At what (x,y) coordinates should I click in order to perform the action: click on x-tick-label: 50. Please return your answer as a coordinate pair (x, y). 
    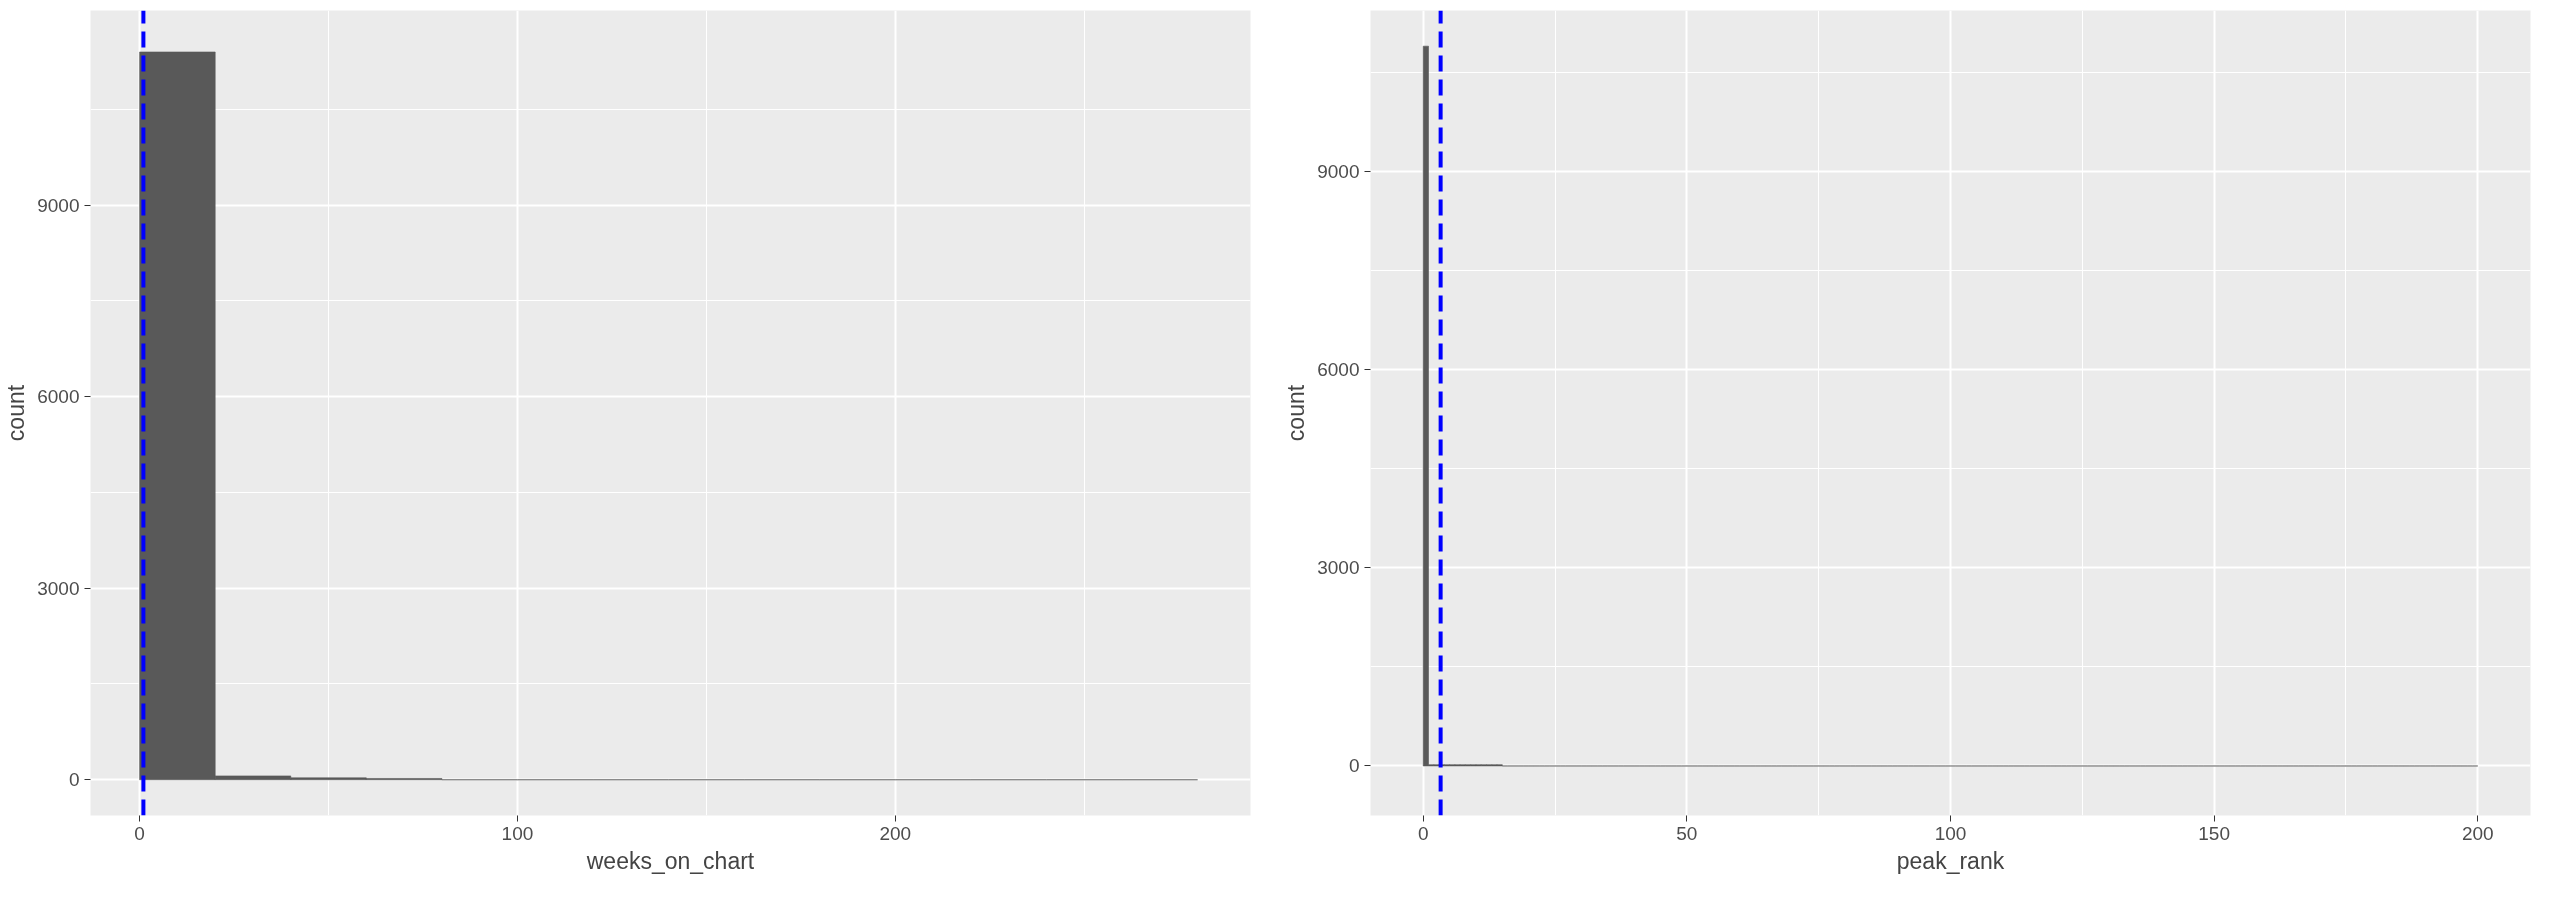
    Looking at the image, I should click on (1687, 833).